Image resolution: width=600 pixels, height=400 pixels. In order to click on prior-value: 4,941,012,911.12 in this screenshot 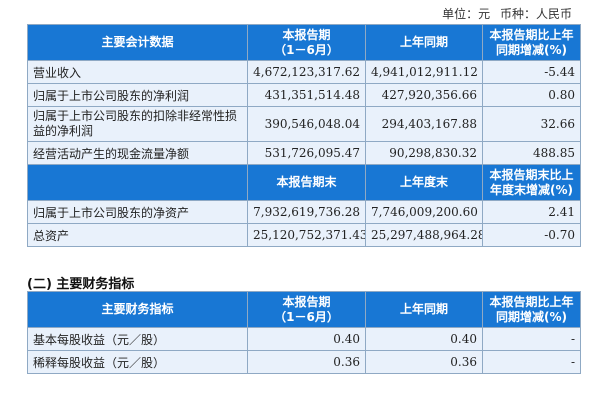, I will do `click(424, 72)`.